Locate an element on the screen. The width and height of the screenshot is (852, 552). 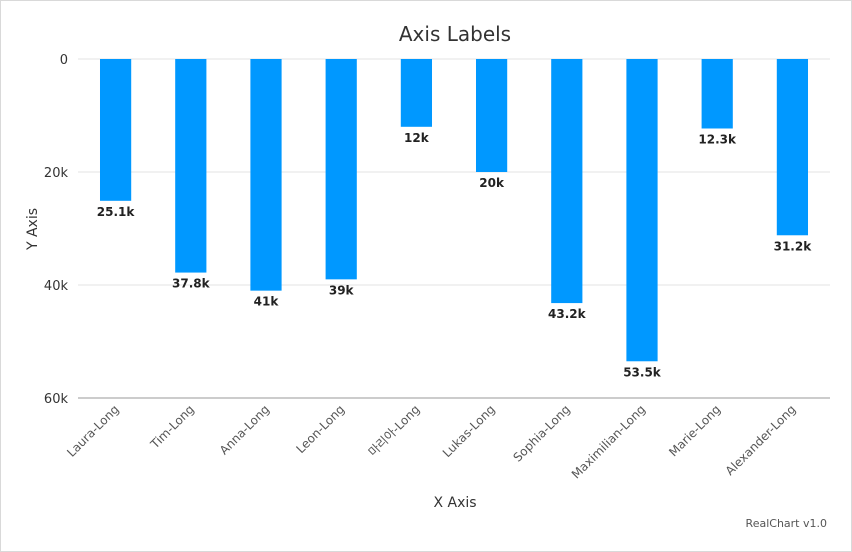
data-label: 37.8k is located at coordinates (191, 284).